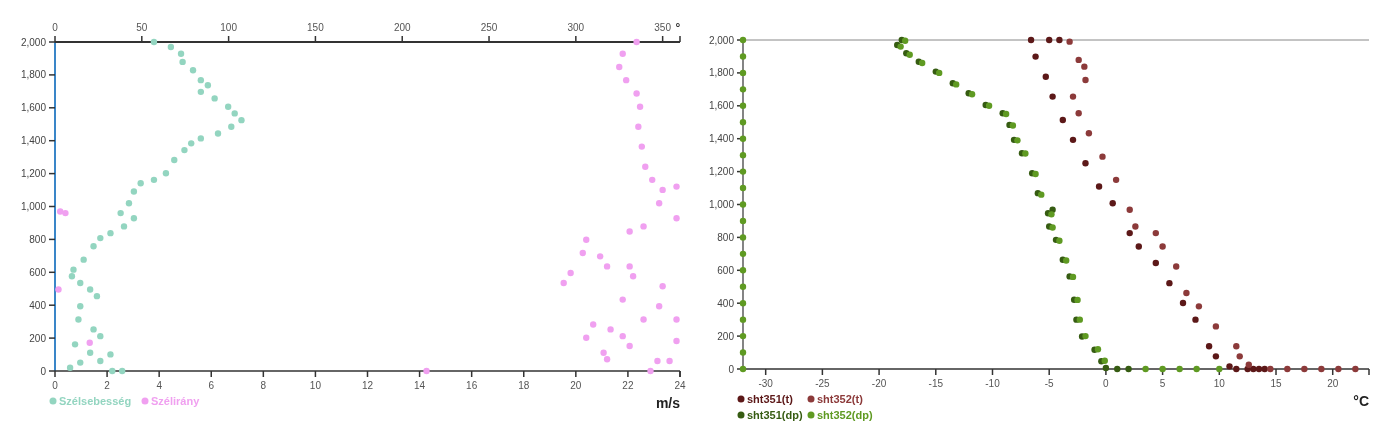 Image resolution: width=1387 pixels, height=433 pixels. Describe the element at coordinates (33, 108) in the screenshot. I see `y-tick-label: 1,600` at that location.